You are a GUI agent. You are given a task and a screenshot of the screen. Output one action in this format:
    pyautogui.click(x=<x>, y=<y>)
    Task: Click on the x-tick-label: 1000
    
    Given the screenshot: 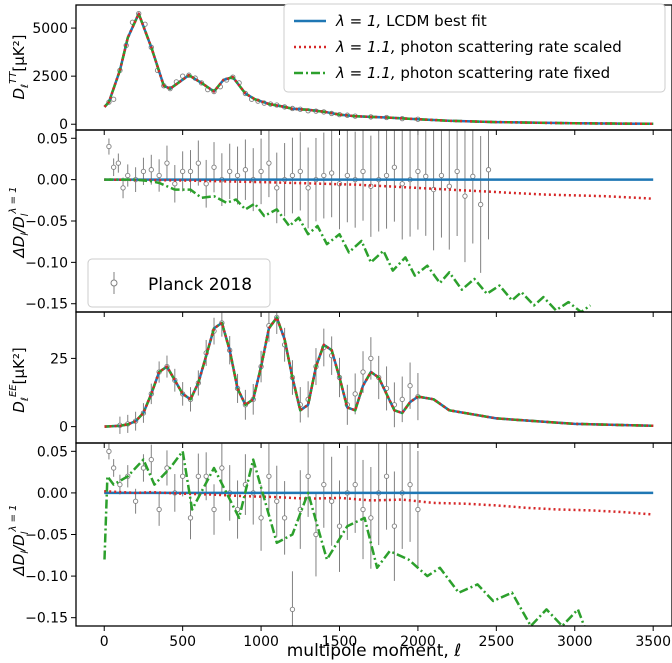 What is the action you would take?
    pyautogui.click(x=261, y=642)
    